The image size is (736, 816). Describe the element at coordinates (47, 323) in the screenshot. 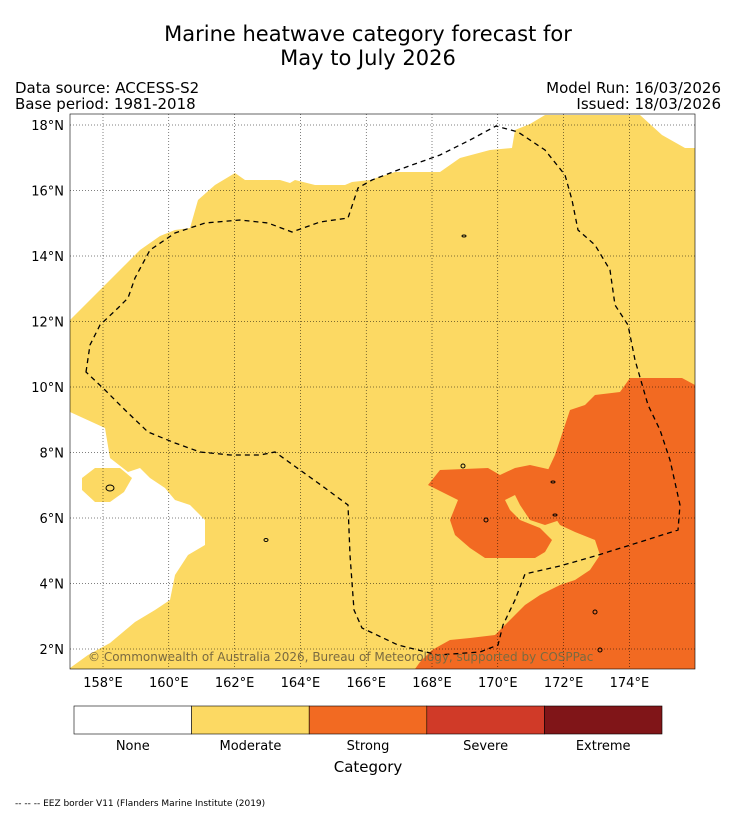

I see `lat-label: 12°N` at that location.